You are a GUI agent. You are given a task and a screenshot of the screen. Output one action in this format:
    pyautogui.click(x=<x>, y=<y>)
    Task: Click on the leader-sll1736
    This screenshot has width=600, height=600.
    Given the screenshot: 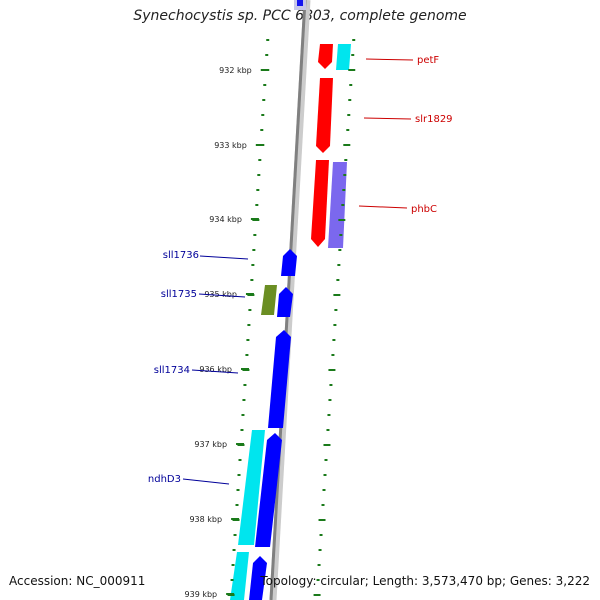 What is the action you would take?
    pyautogui.click(x=224, y=257)
    